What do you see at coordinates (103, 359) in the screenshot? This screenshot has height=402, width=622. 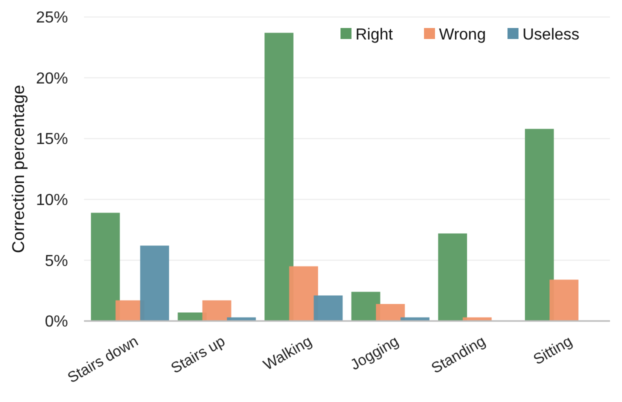 I see `x-tick-label: Stairs down` at bounding box center [103, 359].